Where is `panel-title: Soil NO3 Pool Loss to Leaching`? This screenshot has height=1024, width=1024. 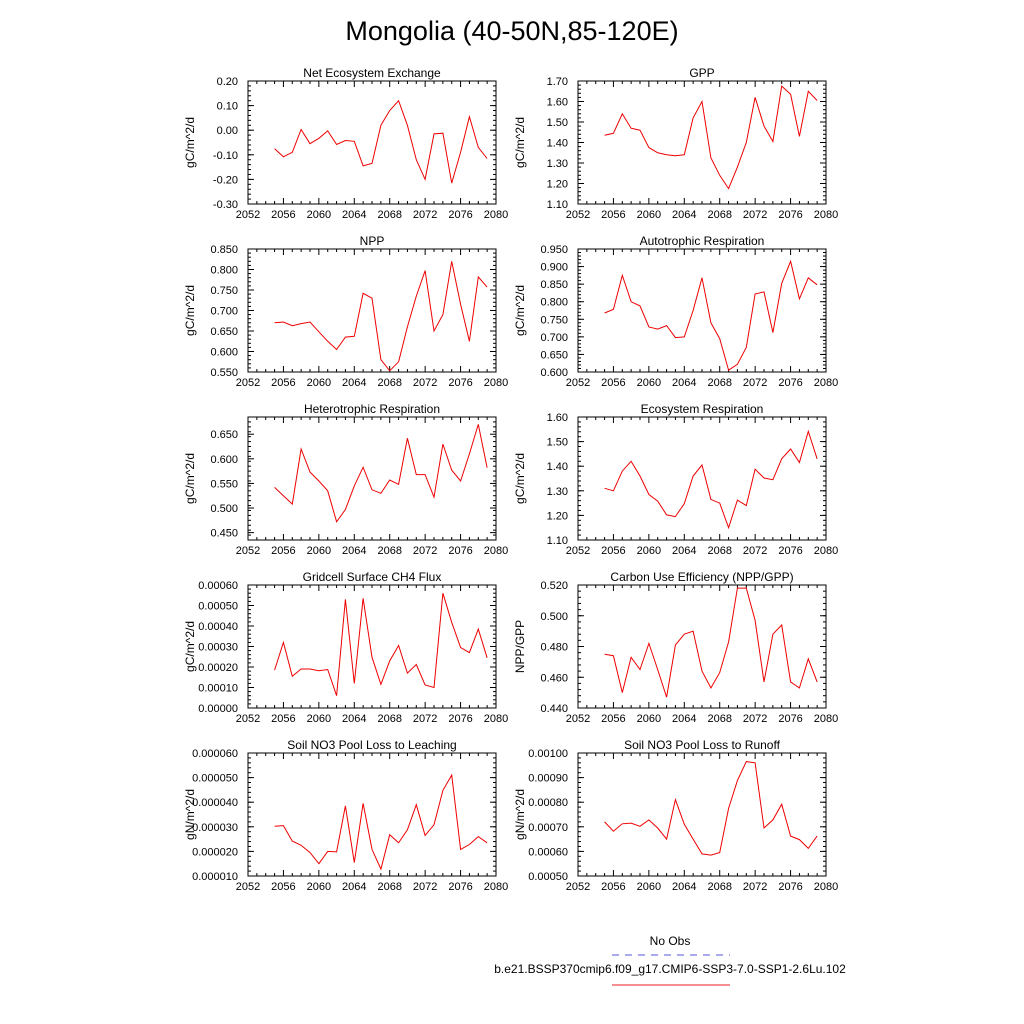
panel-title: Soil NO3 Pool Loss to Leaching is located at coordinates (371, 745).